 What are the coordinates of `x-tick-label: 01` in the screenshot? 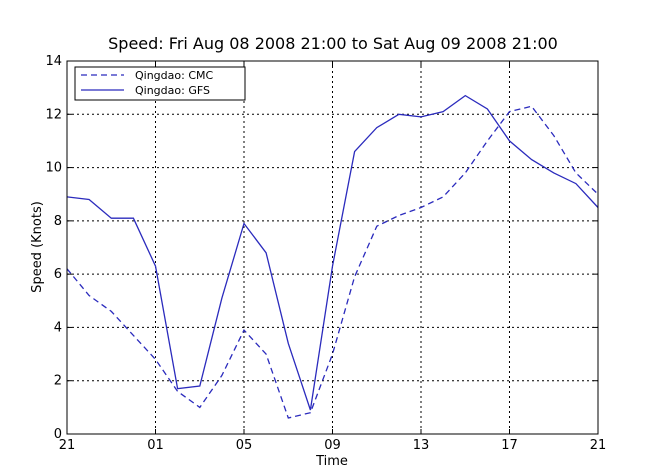 It's located at (155, 445).